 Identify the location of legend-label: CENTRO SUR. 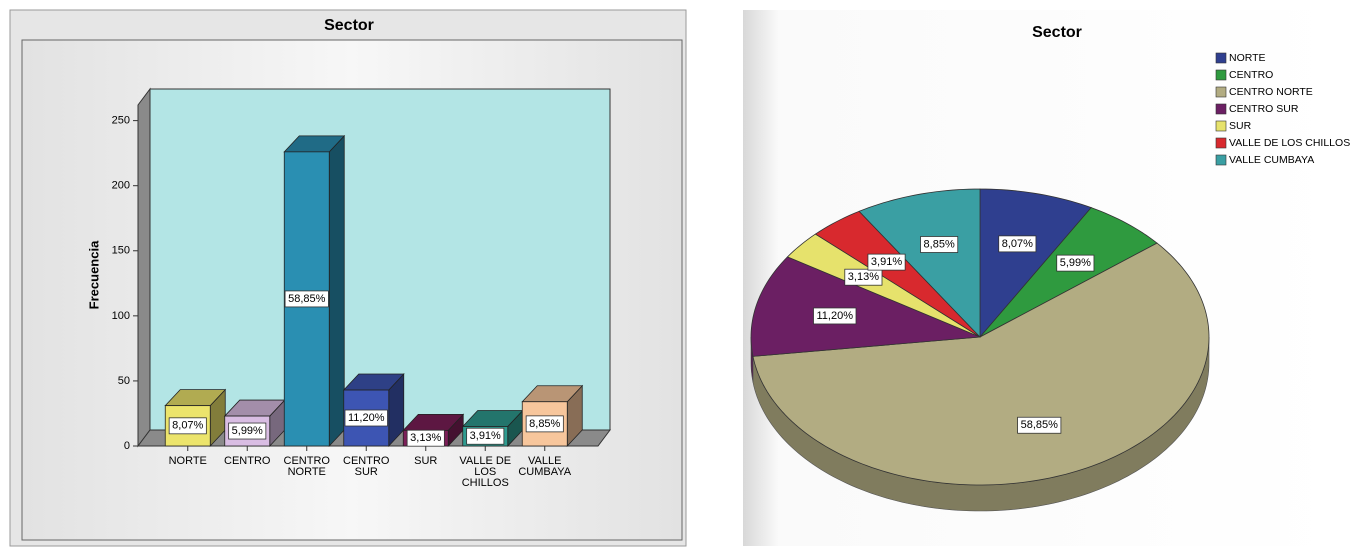
(1264, 109).